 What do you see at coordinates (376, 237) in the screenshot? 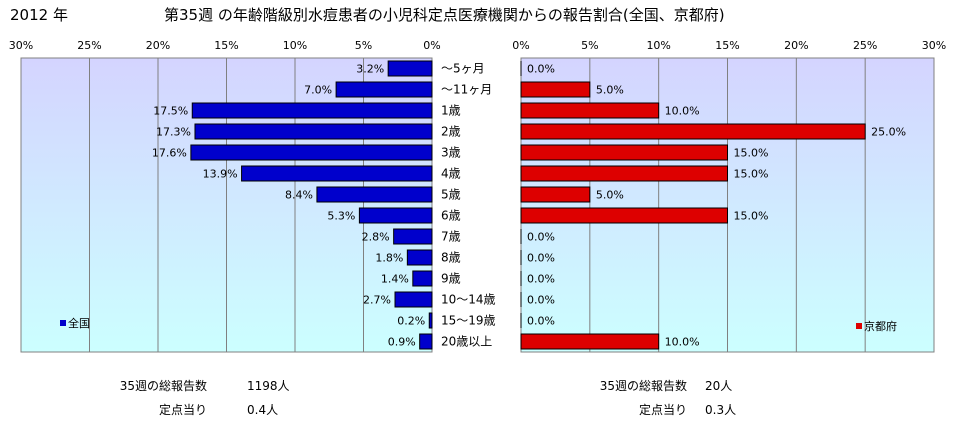
I see `national-value-label: 2.8%` at bounding box center [376, 237].